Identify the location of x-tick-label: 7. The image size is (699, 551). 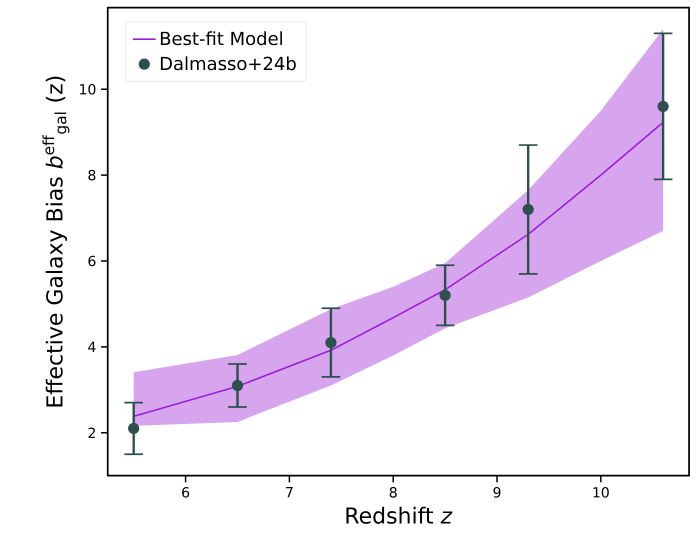
(289, 492).